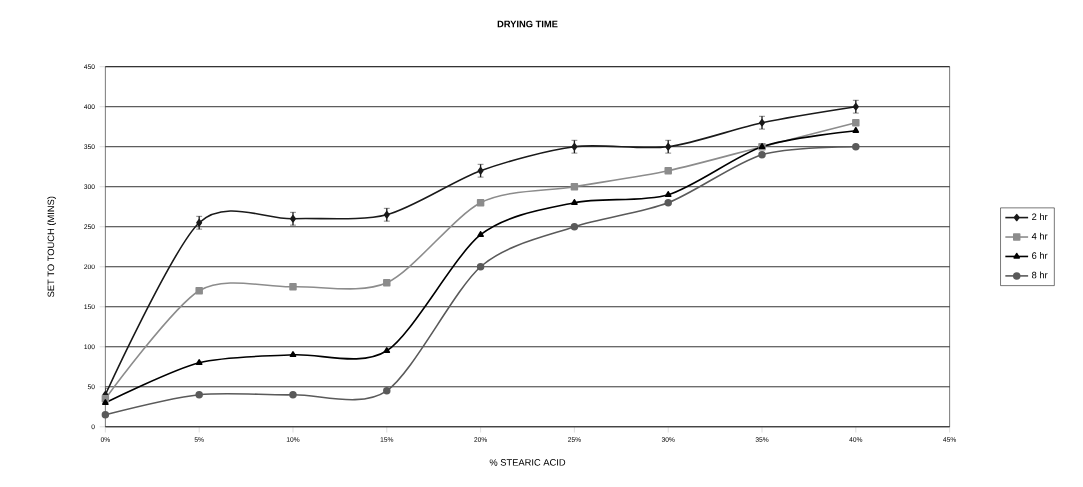 This screenshot has height=487, width=1083. I want to click on x-axis-title: % STEARIC ACID, so click(527, 462).